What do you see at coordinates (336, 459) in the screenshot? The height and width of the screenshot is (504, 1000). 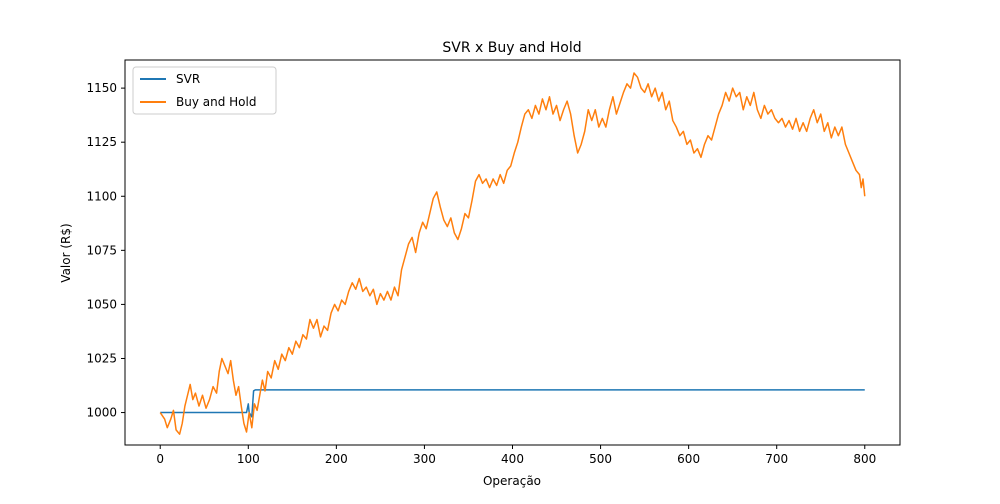 I see `x-tick-label: 200` at bounding box center [336, 459].